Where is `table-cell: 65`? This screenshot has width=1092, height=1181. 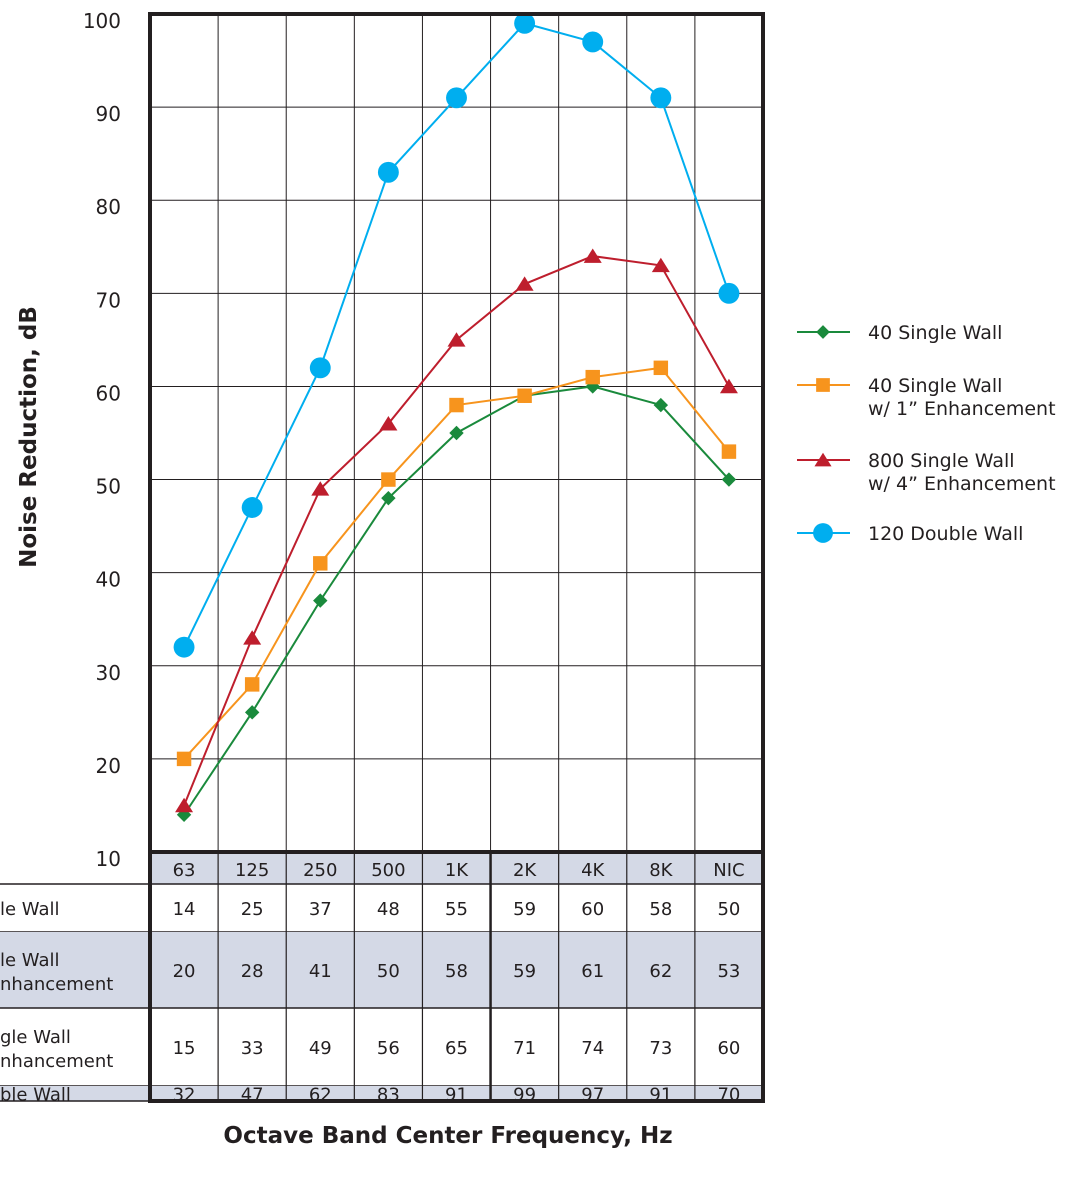 table-cell: 65 is located at coordinates (456, 1048).